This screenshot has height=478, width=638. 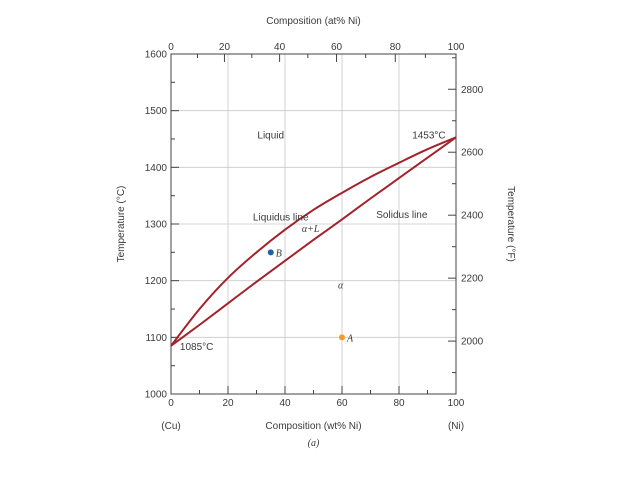 I want to click on y-tick-label: 1300, so click(x=156, y=225).